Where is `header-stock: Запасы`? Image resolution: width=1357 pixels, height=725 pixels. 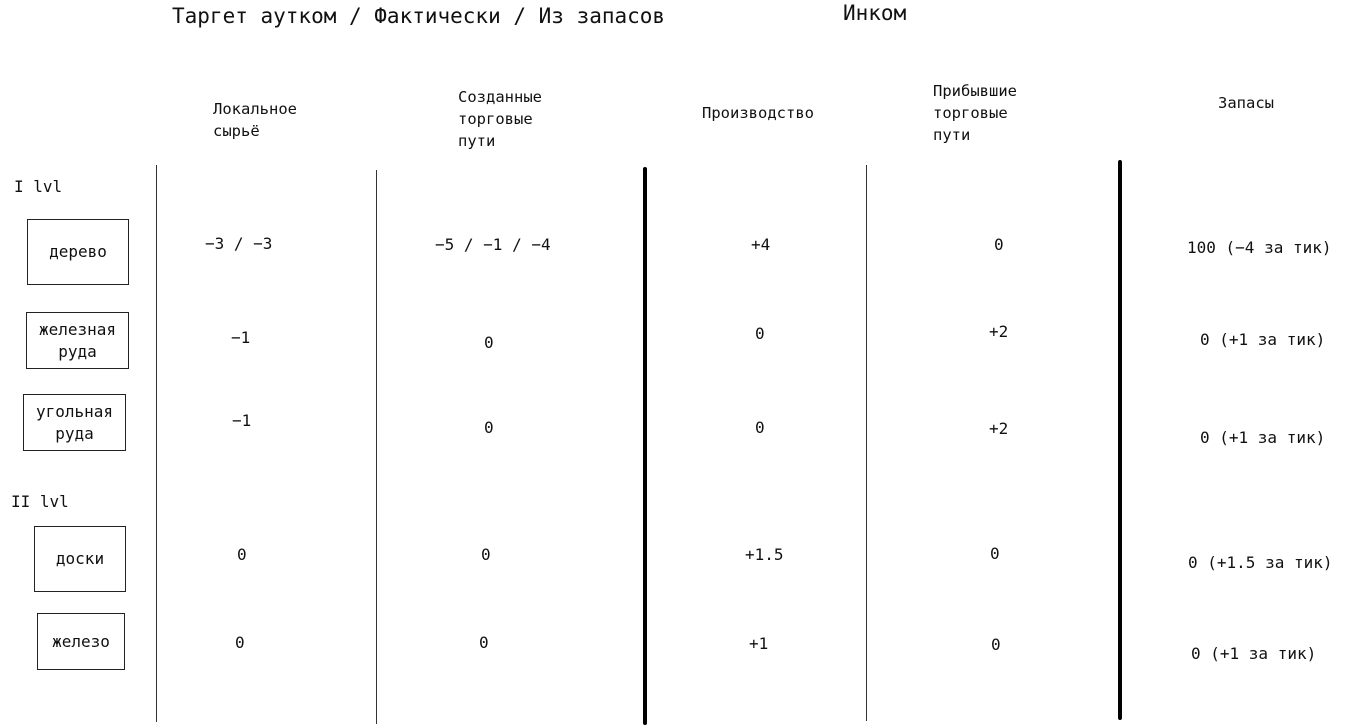 header-stock: Запасы is located at coordinates (1246, 103).